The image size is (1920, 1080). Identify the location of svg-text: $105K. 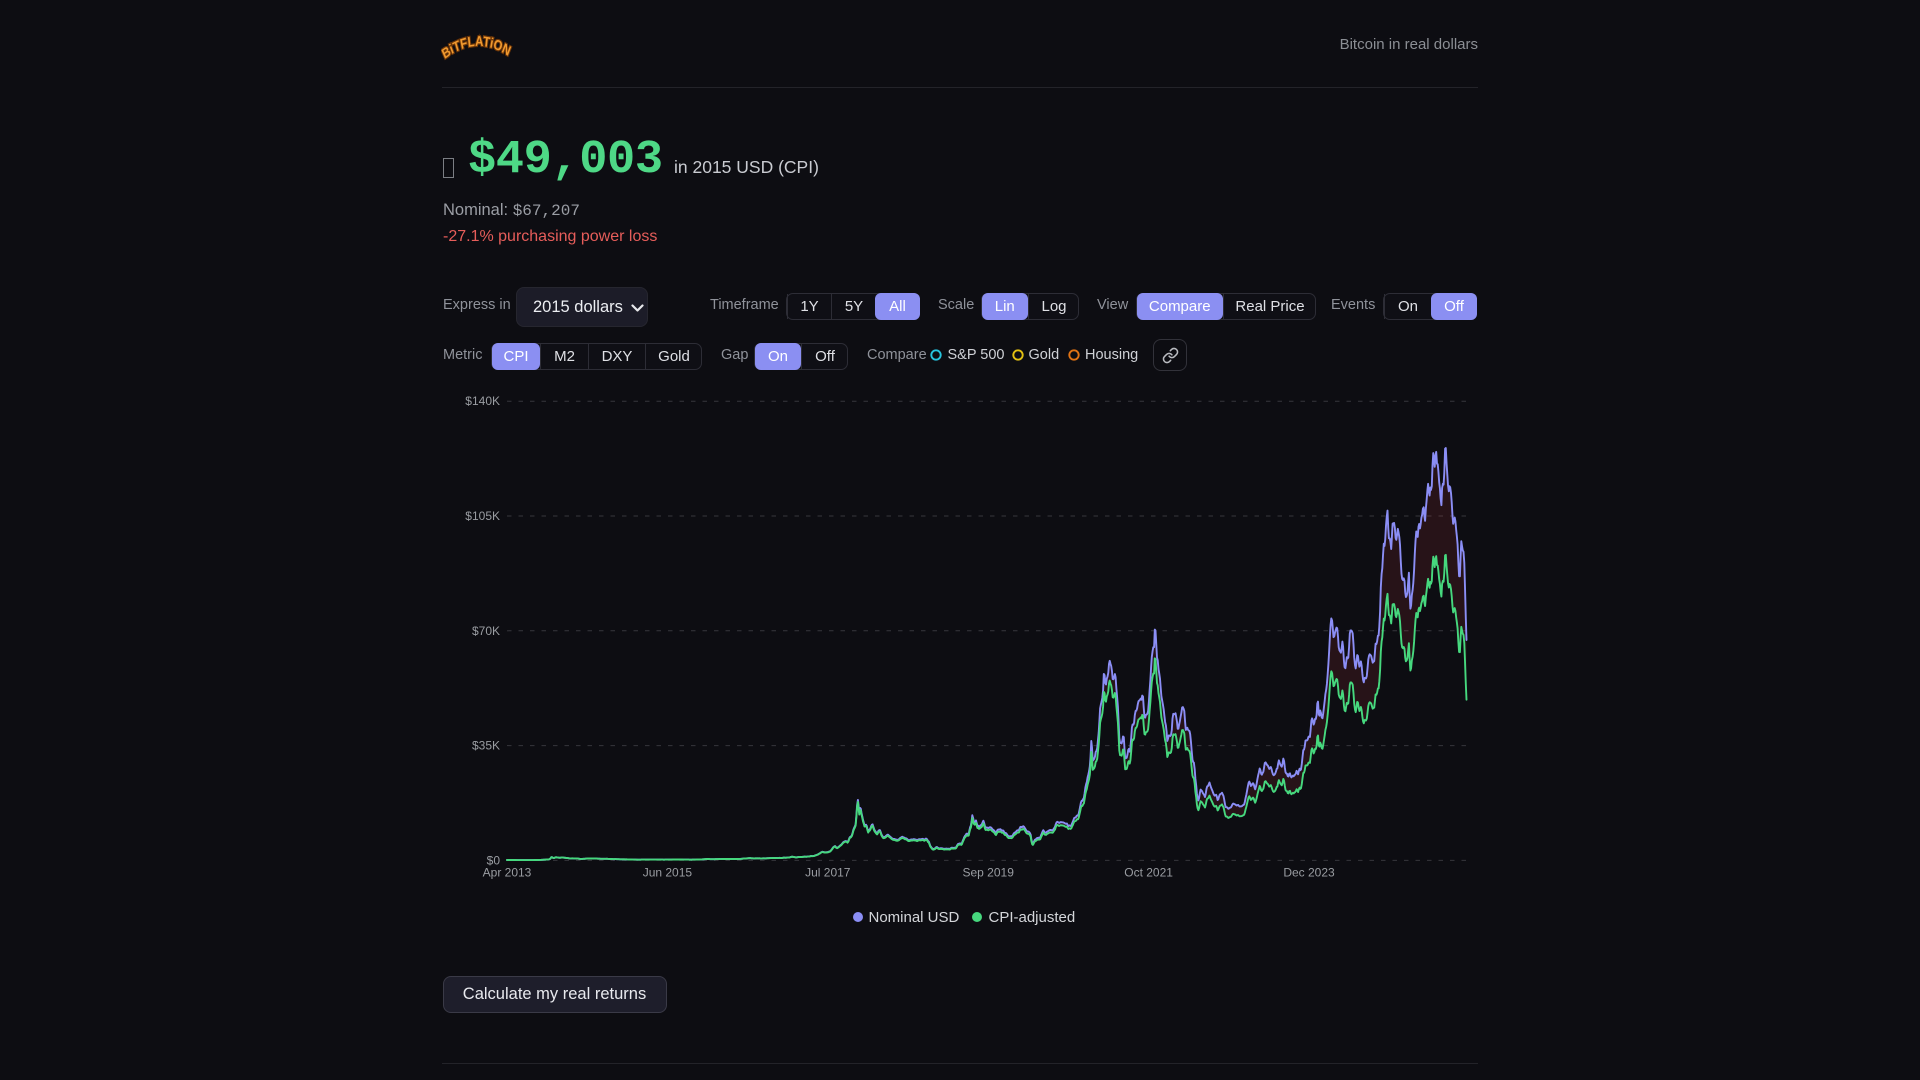
(482, 516).